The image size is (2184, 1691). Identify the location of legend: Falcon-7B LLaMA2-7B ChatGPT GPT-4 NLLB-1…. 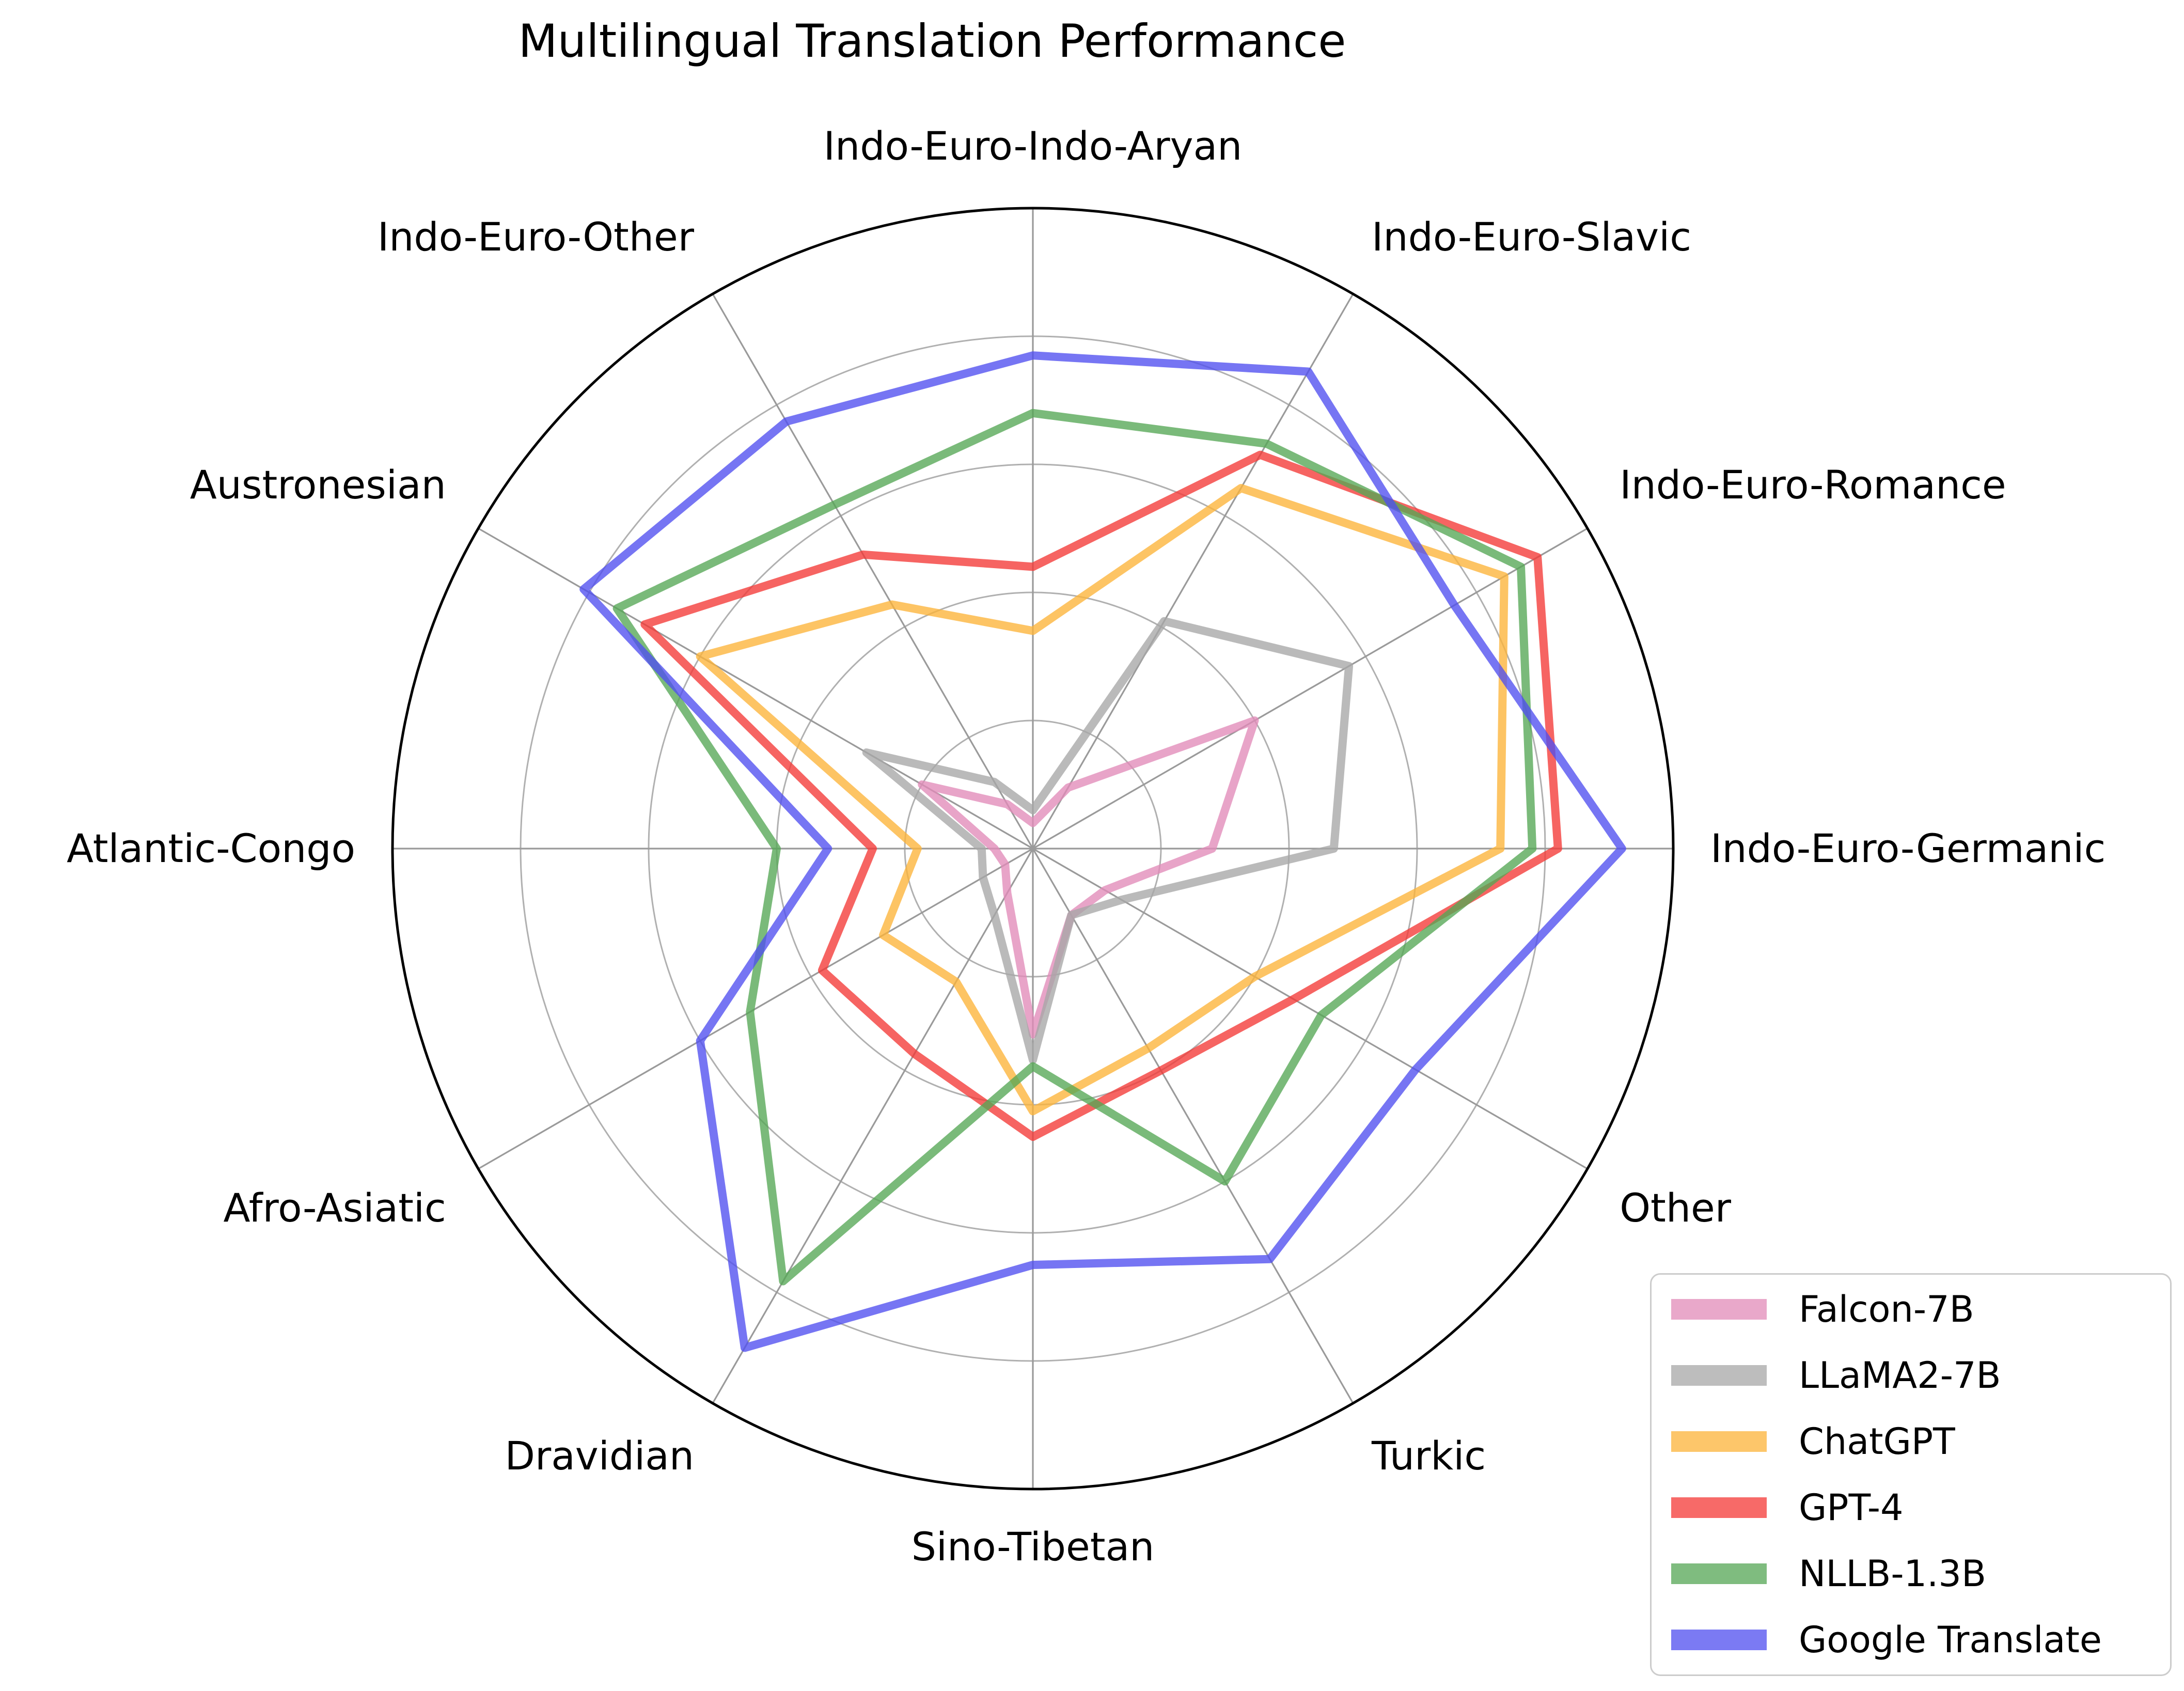
(1911, 1474).